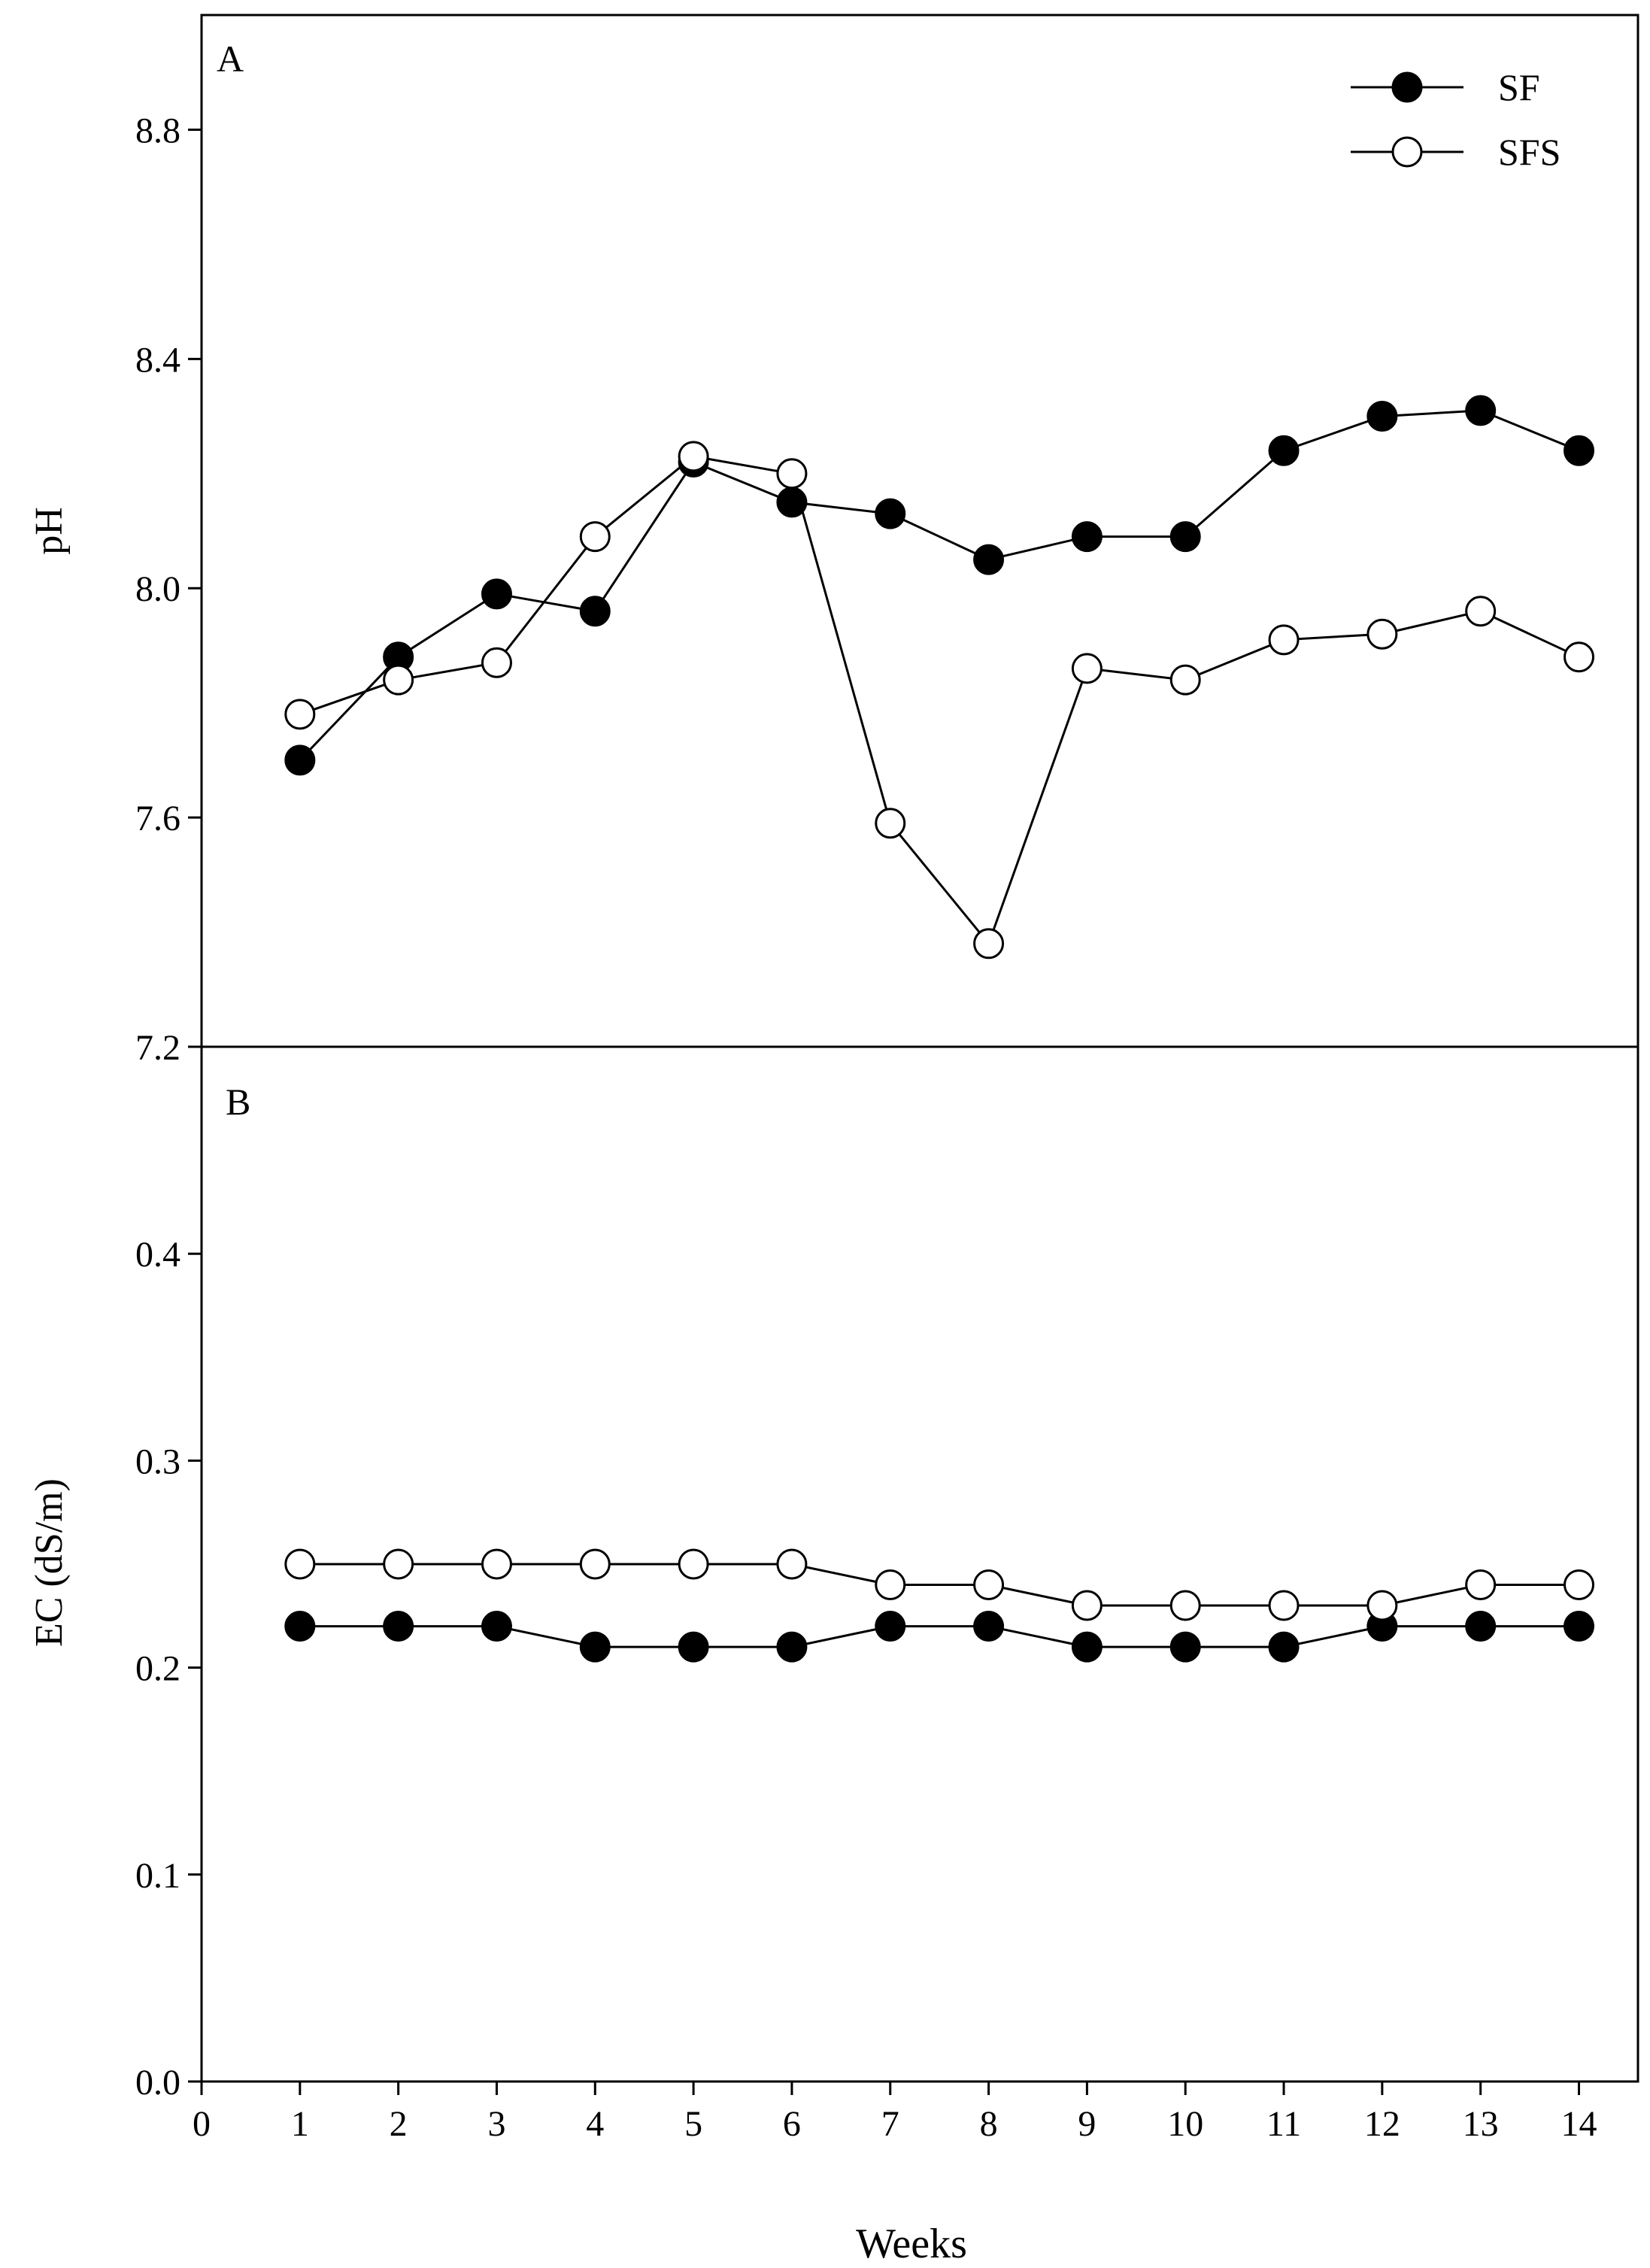 This screenshot has height=2268, width=1650. Describe the element at coordinates (1529, 152) in the screenshot. I see `legend-sfs-label: SFS` at that location.